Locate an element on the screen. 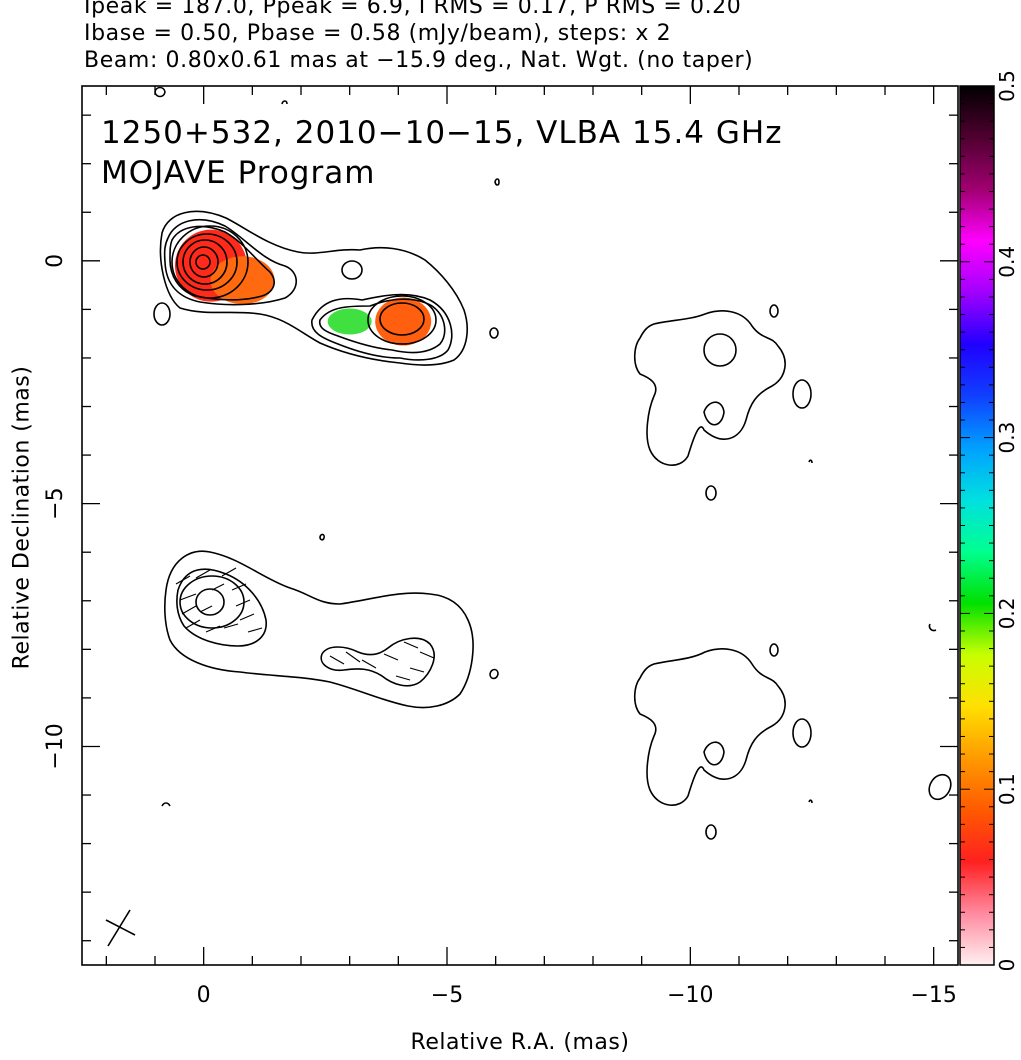 This screenshot has height=1060, width=1021. colorbar-tick-label: 0.1 is located at coordinates (1007, 789).